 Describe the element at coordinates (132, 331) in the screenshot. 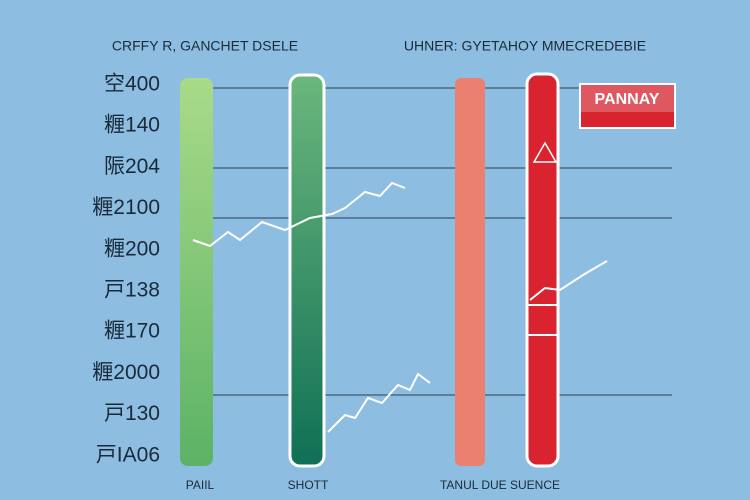

I see `axis-label: 糎170` at that location.